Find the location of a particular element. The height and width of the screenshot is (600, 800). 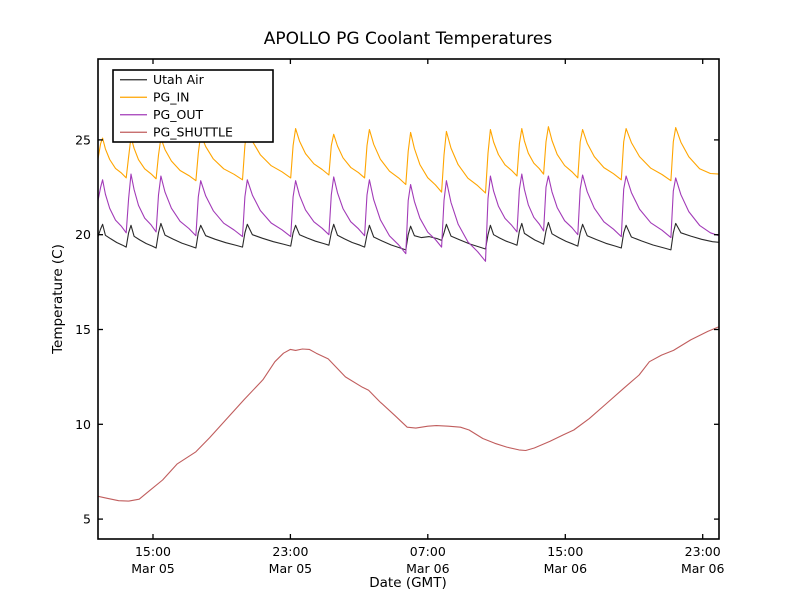

legend-label-utah-air: Utah Air is located at coordinates (179, 79).